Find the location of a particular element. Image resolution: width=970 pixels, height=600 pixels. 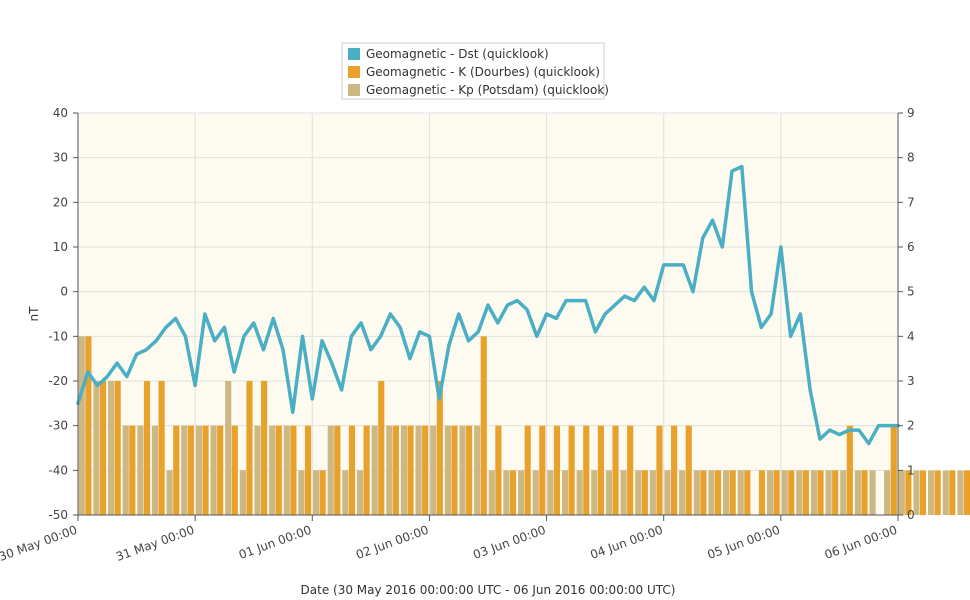

x-tick-label: 01 Jun 00:00 is located at coordinates (275, 542).